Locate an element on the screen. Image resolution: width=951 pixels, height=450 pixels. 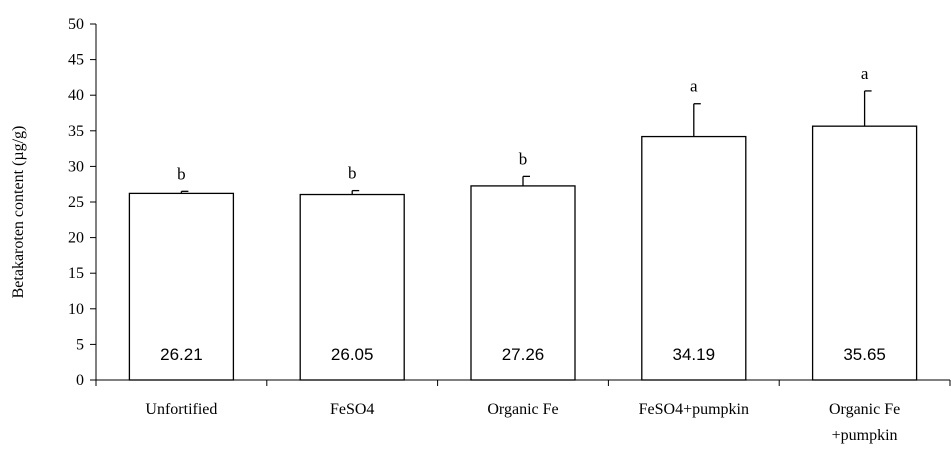
category-label: FeSO4 is located at coordinates (352, 409).